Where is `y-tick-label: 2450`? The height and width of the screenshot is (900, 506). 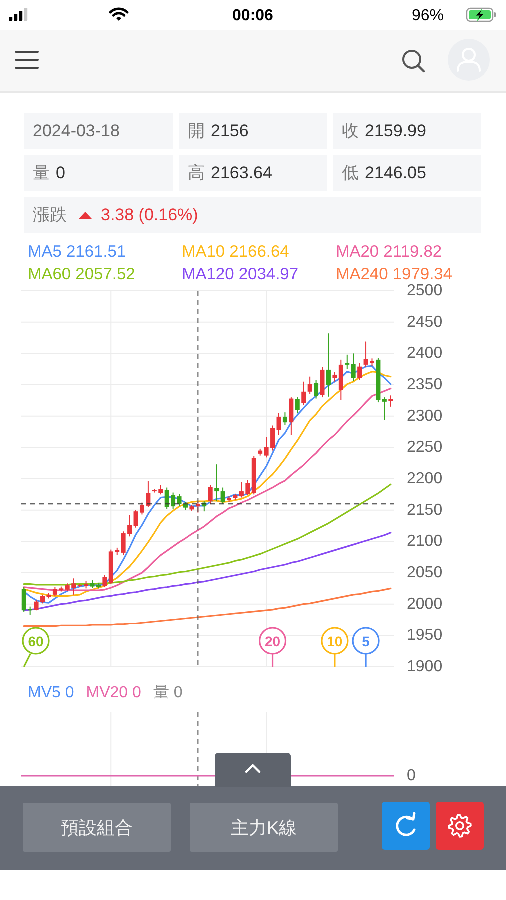
y-tick-label: 2450 is located at coordinates (425, 322).